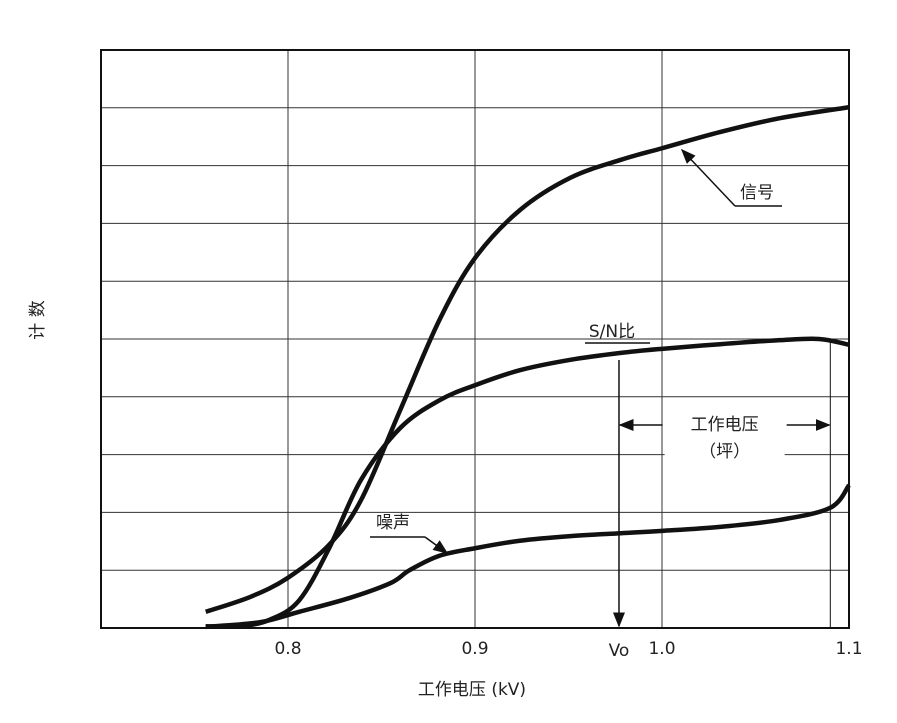 This screenshot has width=897, height=723. I want to click on series-label: 信号, so click(757, 193).